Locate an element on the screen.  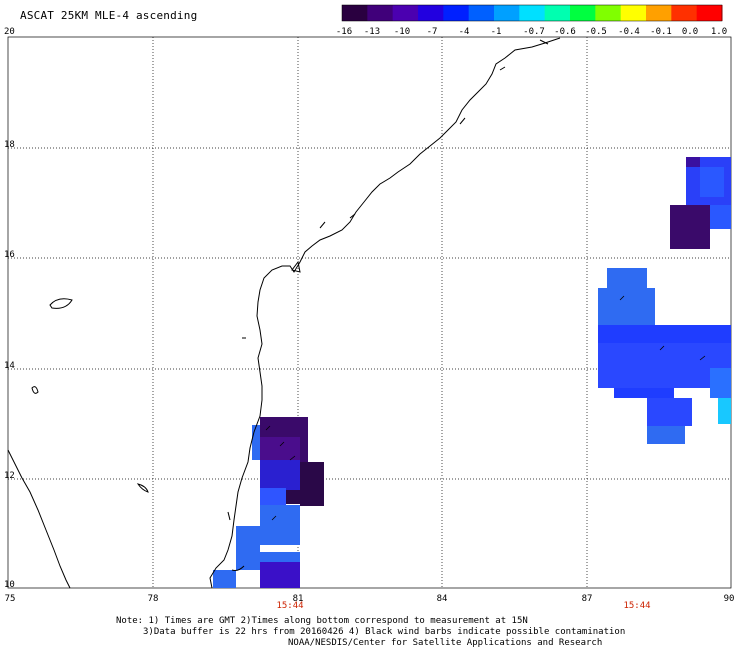
lon-label: 78 is located at coordinates (153, 599).